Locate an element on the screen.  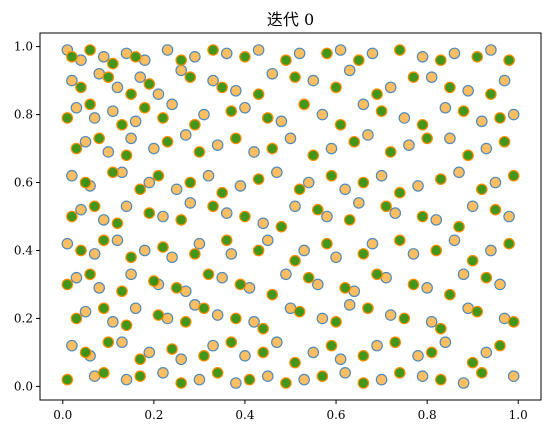
chart-title: 迭代 0 is located at coordinates (290, 19).